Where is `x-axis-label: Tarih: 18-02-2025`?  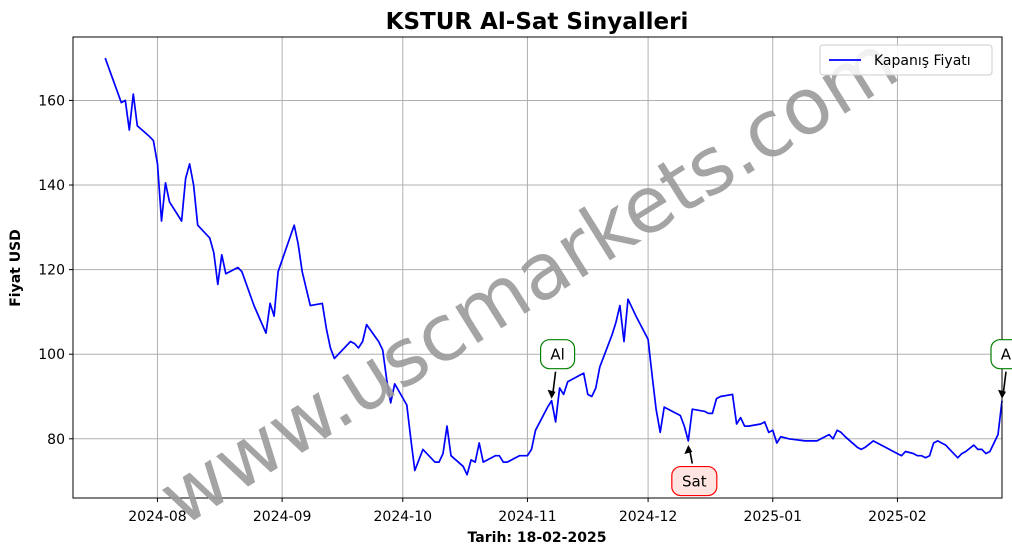
x-axis-label: Tarih: 18-02-2025 is located at coordinates (537, 538).